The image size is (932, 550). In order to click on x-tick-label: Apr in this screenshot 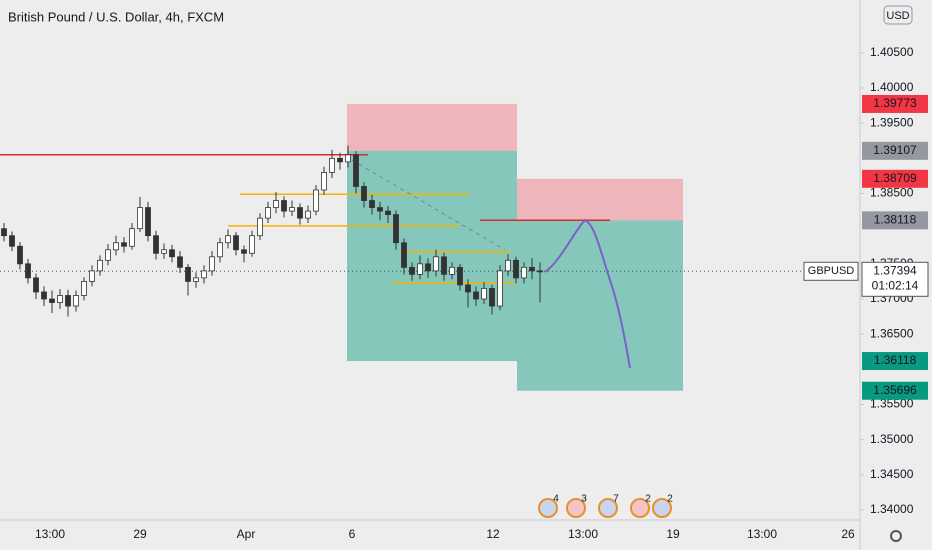, I will do `click(246, 534)`.